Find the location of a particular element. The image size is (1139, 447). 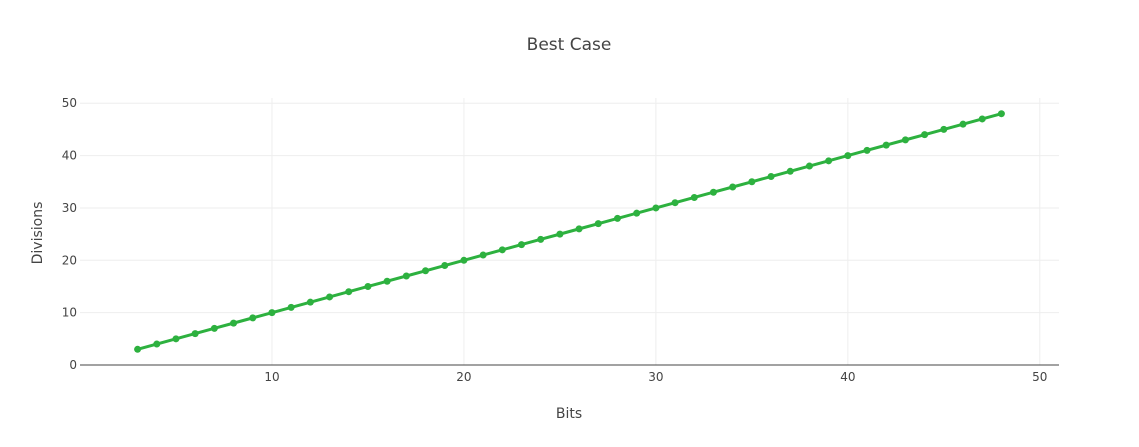

y-tick-label: 0 is located at coordinates (73, 365).